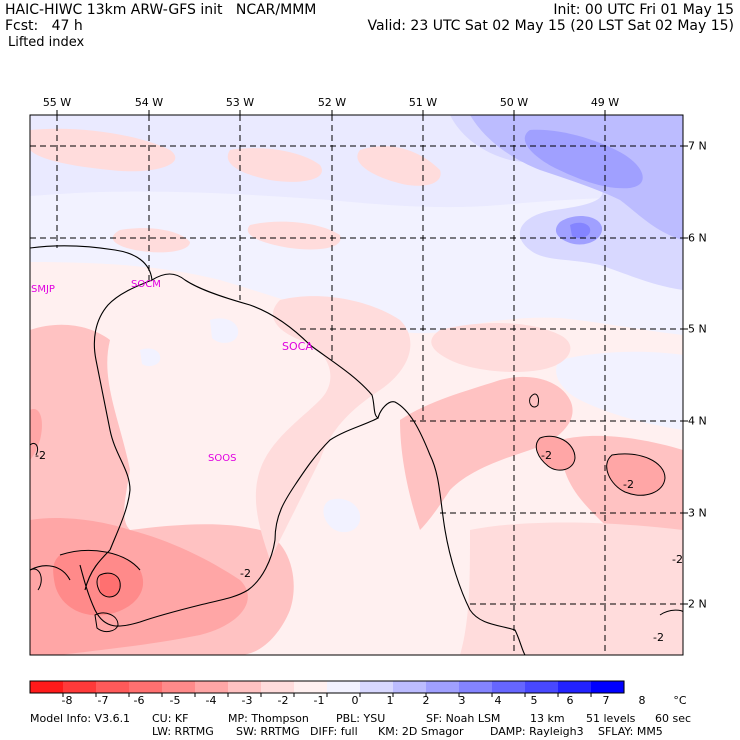  I want to click on lon-label-51w: 51 W, so click(423, 102).